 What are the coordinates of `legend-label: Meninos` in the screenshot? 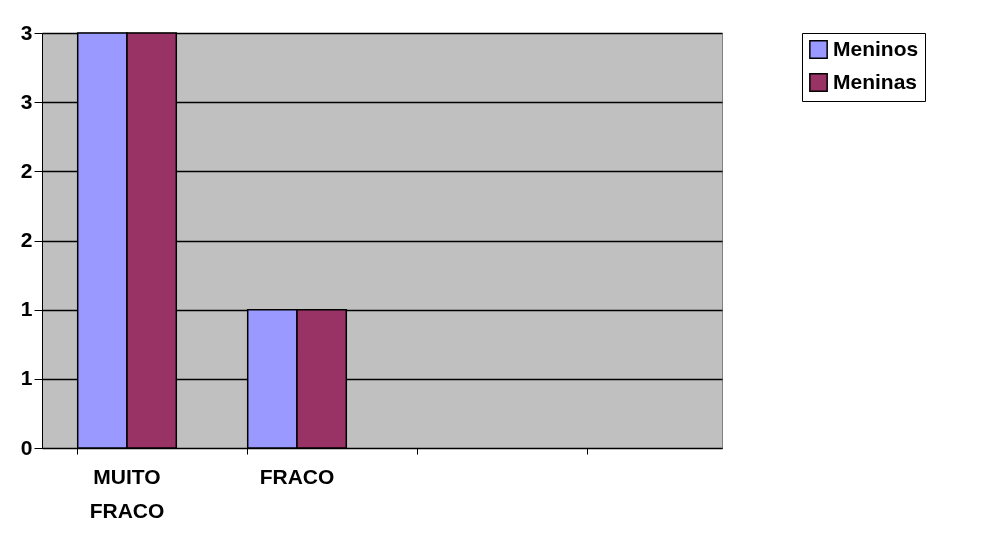 It's located at (876, 48).